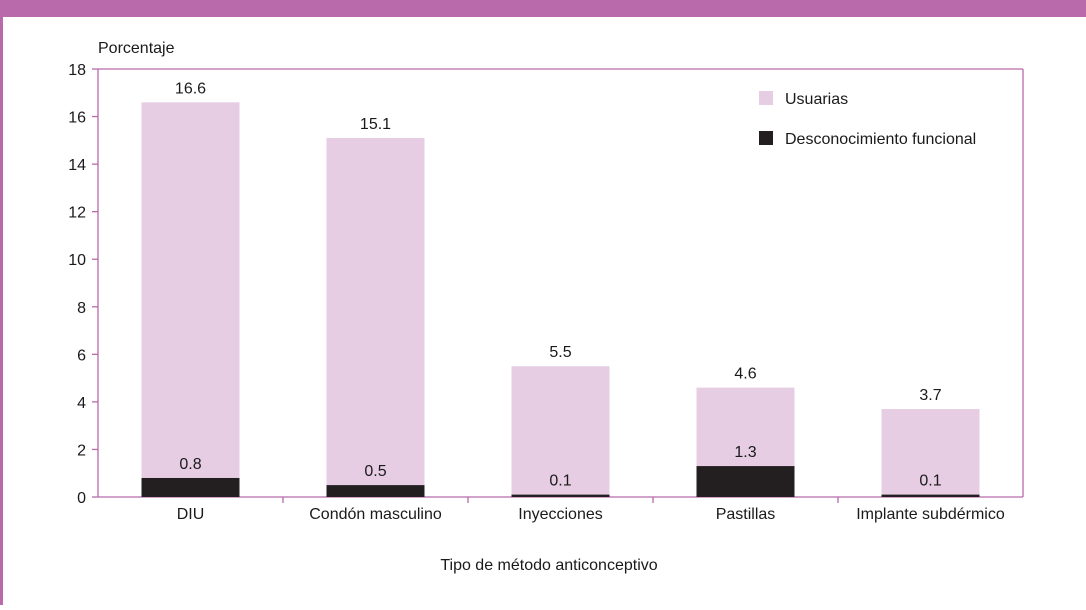 This screenshot has width=1086, height=610. Describe the element at coordinates (81, 403) in the screenshot. I see `y-tick-label: 4` at that location.